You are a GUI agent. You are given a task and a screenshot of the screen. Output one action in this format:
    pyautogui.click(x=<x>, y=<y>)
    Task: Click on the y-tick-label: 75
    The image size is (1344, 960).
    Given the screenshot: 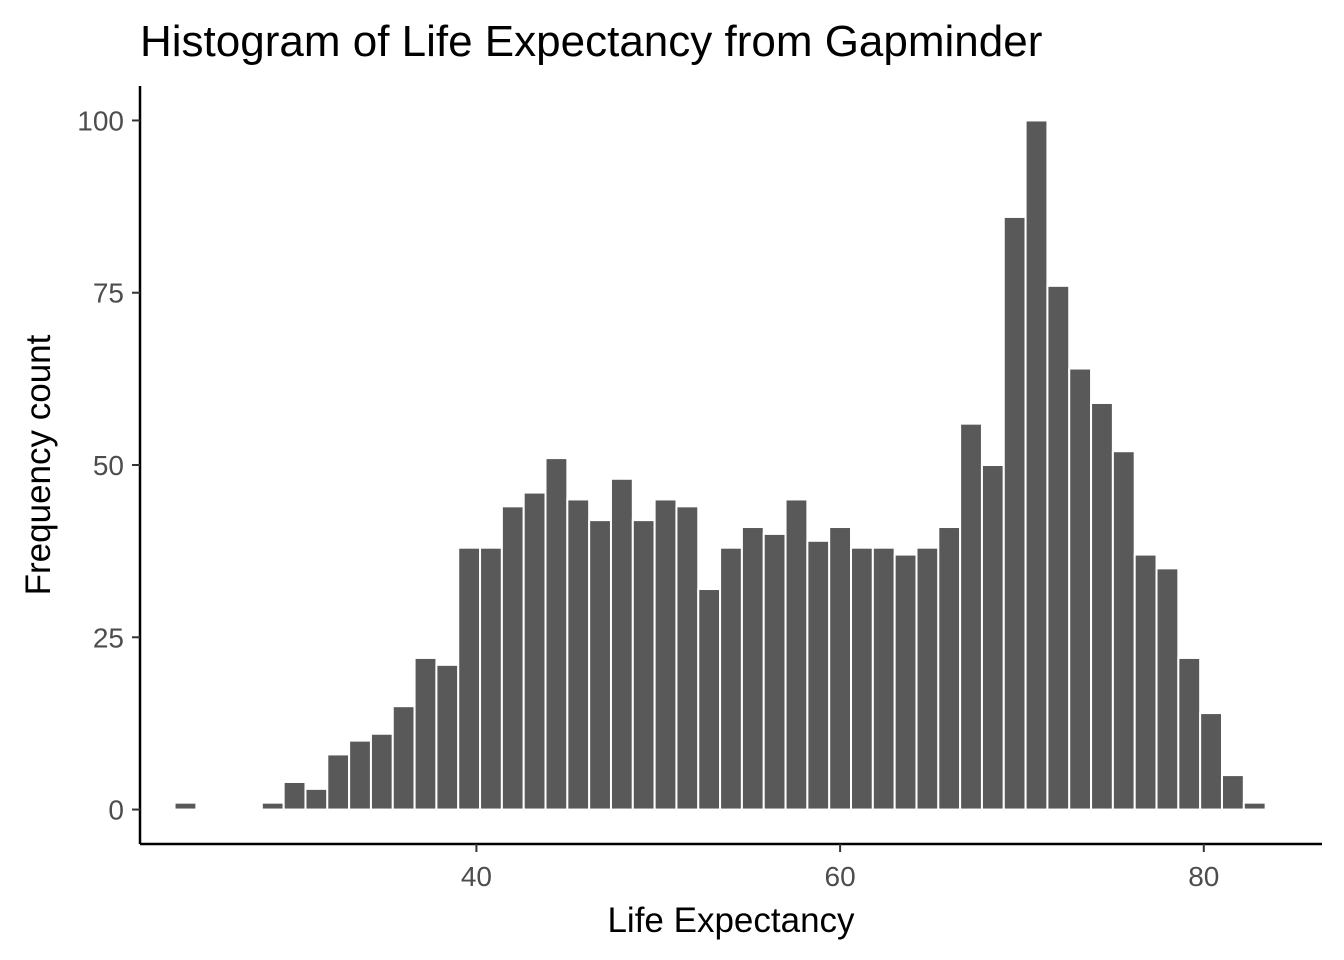 What is the action you would take?
    pyautogui.click(x=108, y=293)
    